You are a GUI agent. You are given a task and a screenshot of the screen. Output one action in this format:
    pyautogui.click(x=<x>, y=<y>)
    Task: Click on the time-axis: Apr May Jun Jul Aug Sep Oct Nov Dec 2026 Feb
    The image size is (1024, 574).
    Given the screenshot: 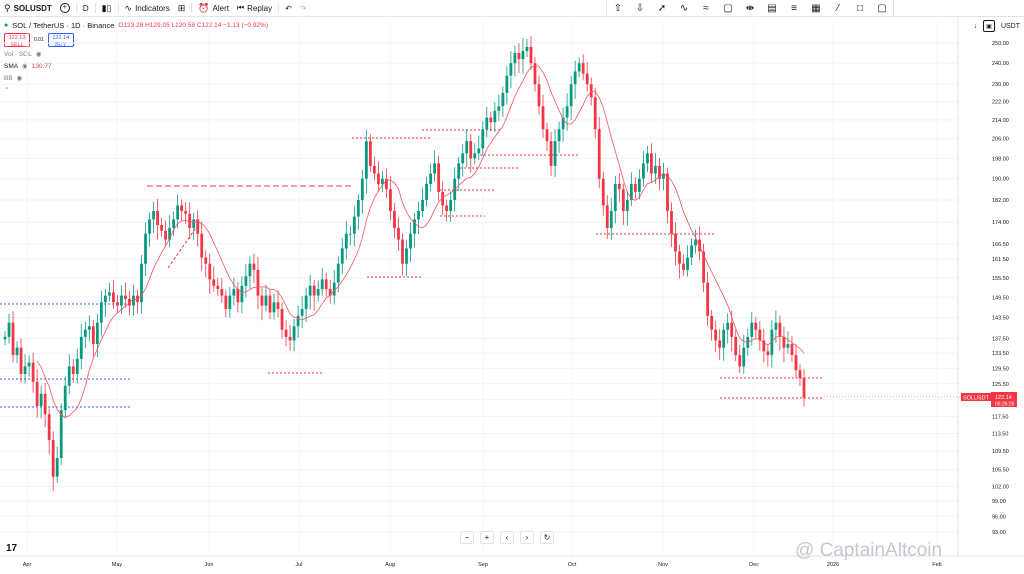 What is the action you would take?
    pyautogui.click(x=512, y=561)
    